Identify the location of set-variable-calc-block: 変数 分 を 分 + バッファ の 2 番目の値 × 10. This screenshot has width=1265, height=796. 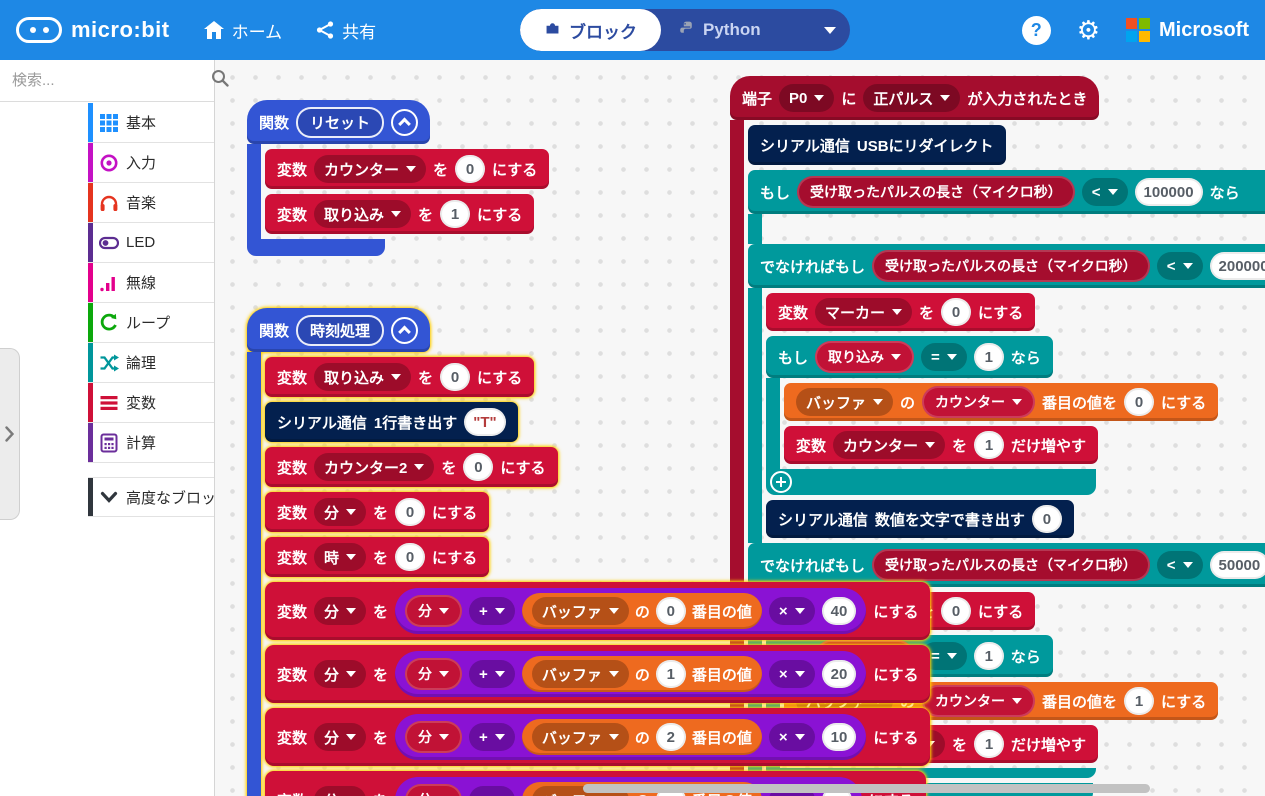
(598, 737).